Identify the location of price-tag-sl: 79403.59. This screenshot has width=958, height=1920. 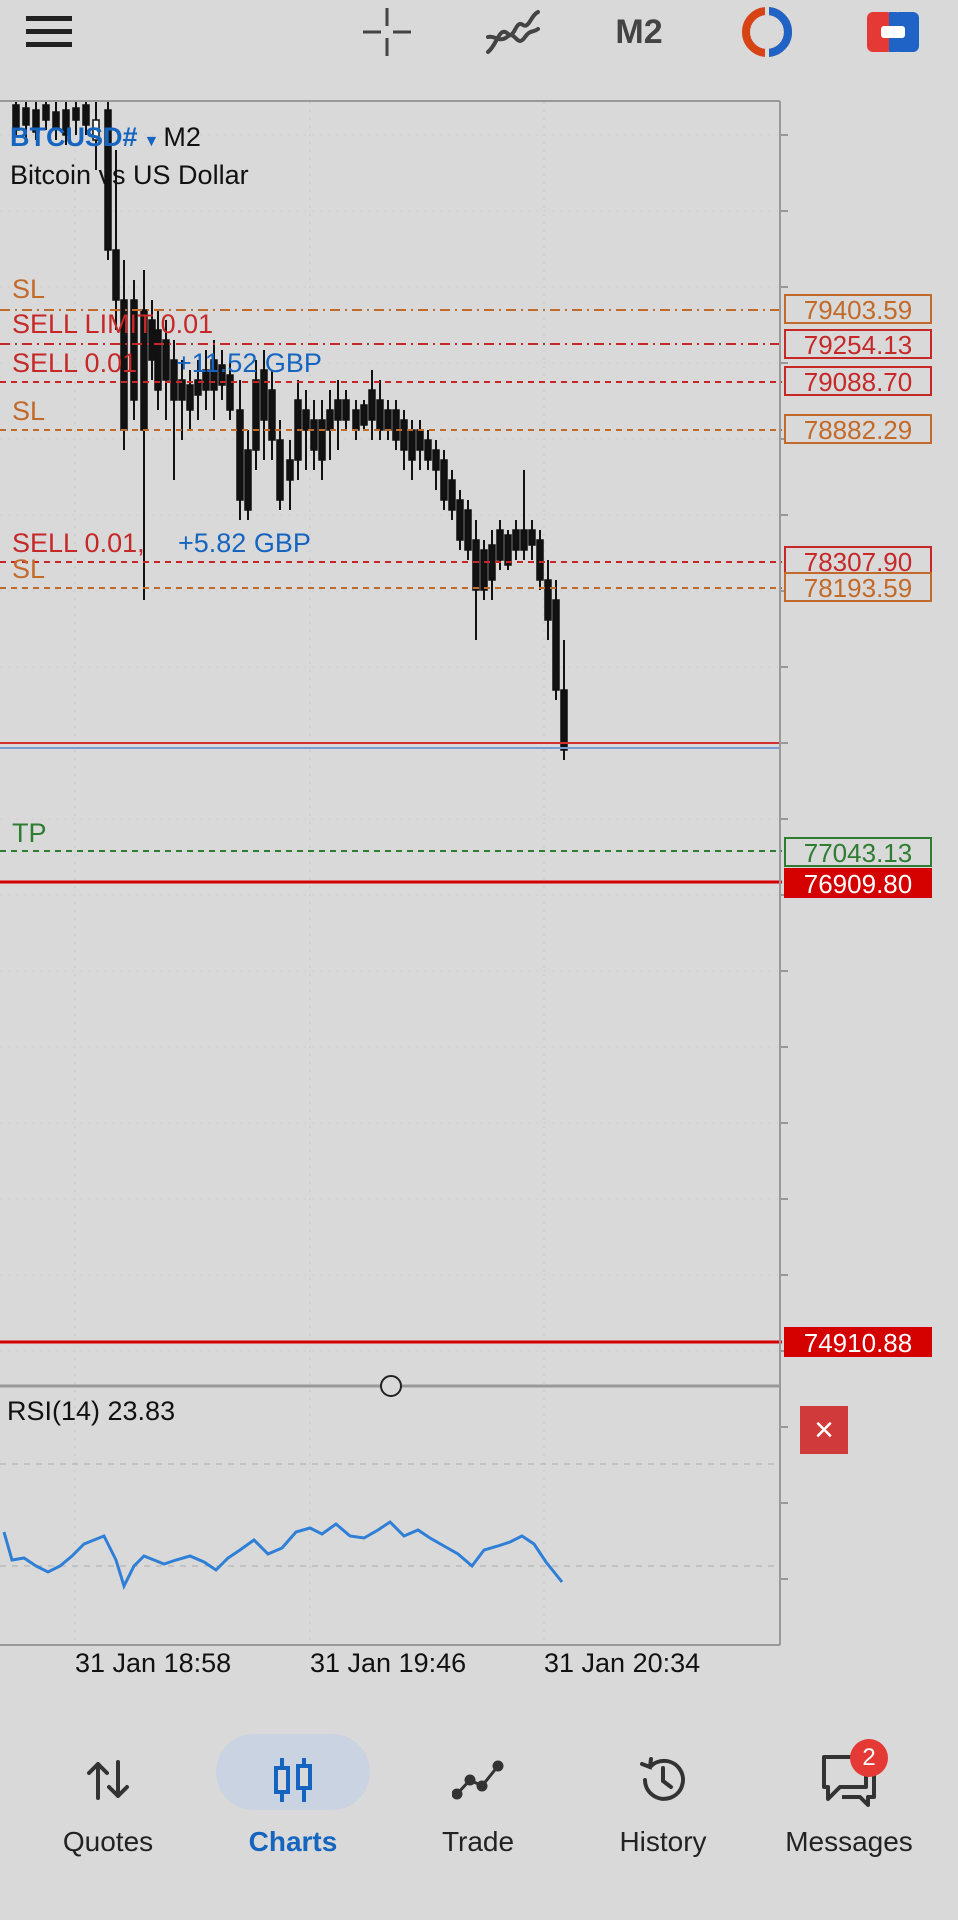
(858, 309).